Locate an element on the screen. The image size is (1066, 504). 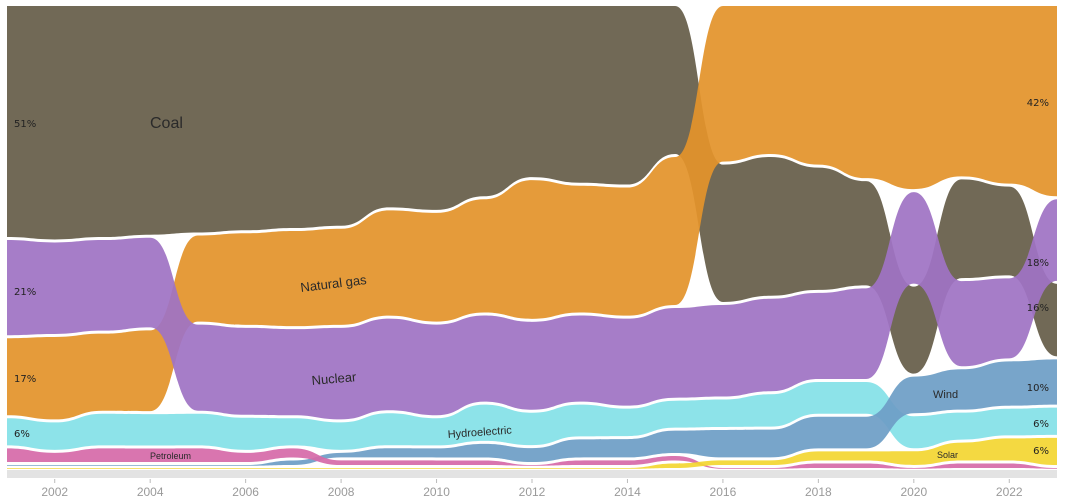
x-tick-label-2016: 2016 is located at coordinates (723, 492).